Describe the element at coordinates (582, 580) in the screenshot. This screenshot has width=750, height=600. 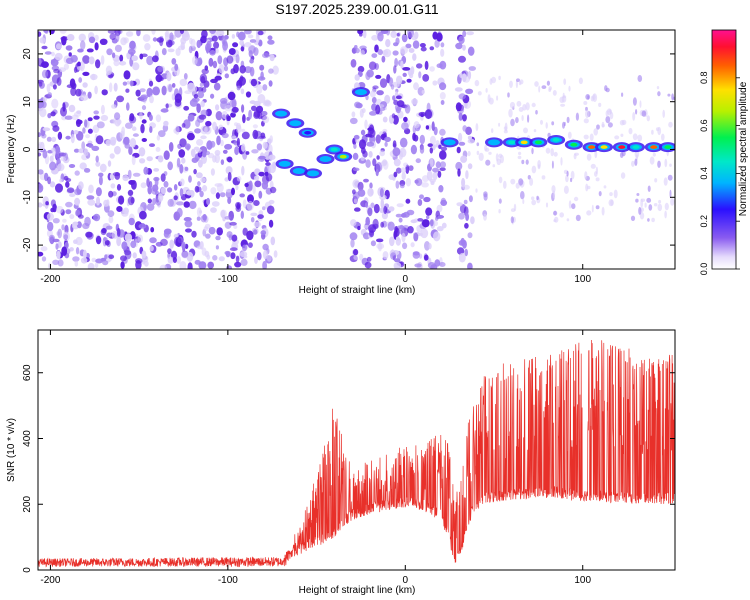
I see `snr-xtick-label: 100` at that location.